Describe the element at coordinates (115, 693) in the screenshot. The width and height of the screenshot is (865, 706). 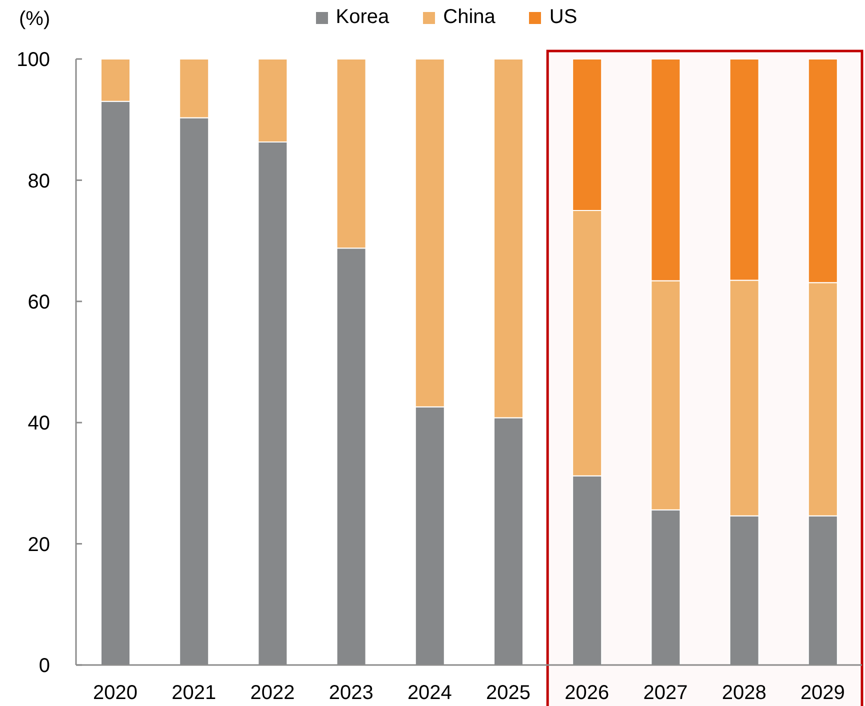
I see `x-tick-label: 2020` at that location.